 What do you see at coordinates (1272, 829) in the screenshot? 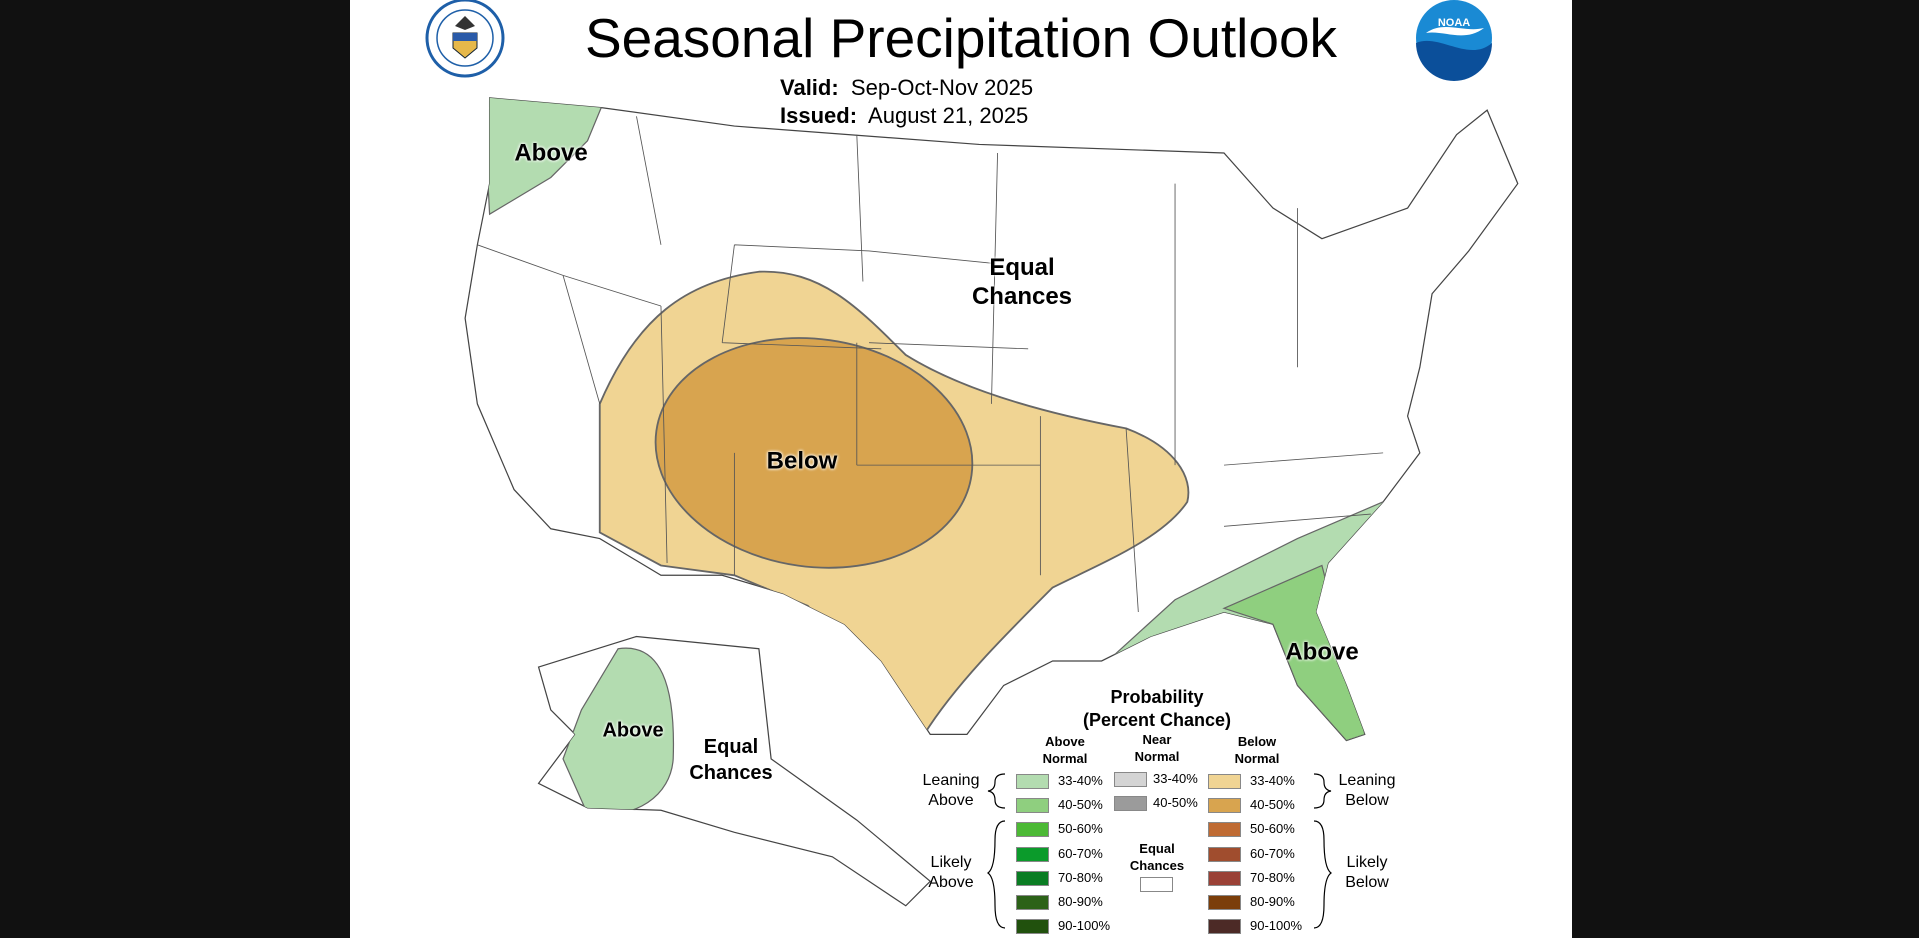
I see `legend-below-label: 50-60%` at bounding box center [1272, 829].